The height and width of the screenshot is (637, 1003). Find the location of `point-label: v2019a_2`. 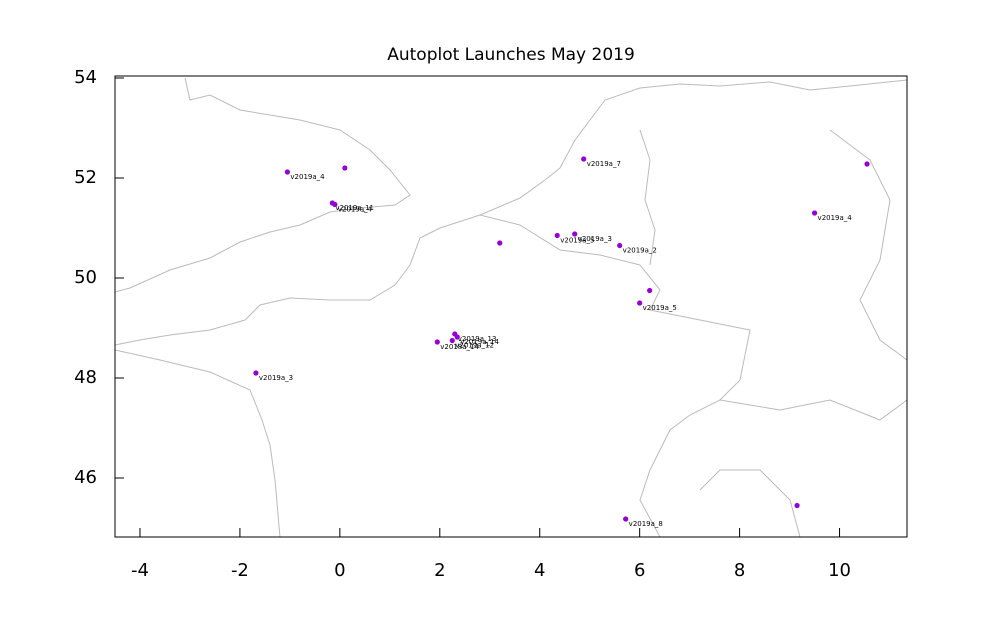

point-label: v2019a_2 is located at coordinates (640, 251).